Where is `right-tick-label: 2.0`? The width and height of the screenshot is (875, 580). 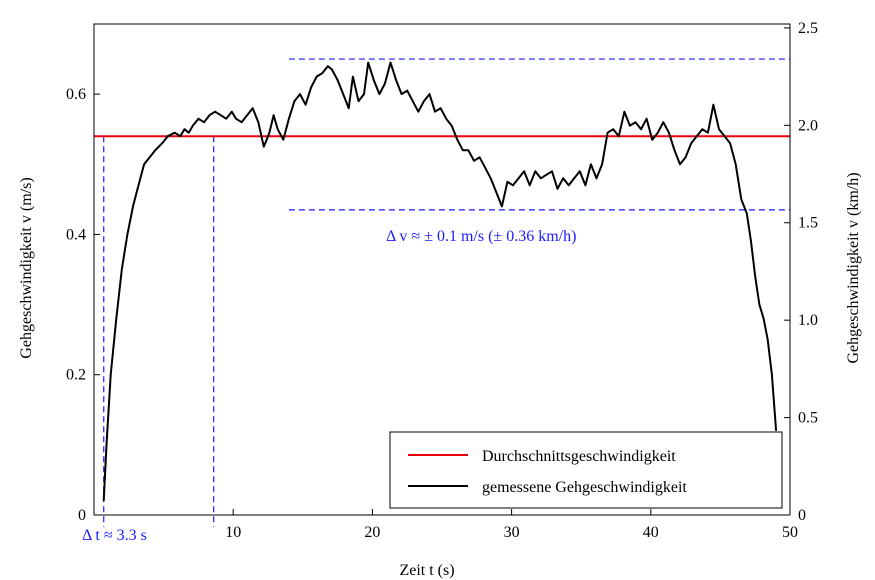
right-tick-label: 2.0 is located at coordinates (808, 125).